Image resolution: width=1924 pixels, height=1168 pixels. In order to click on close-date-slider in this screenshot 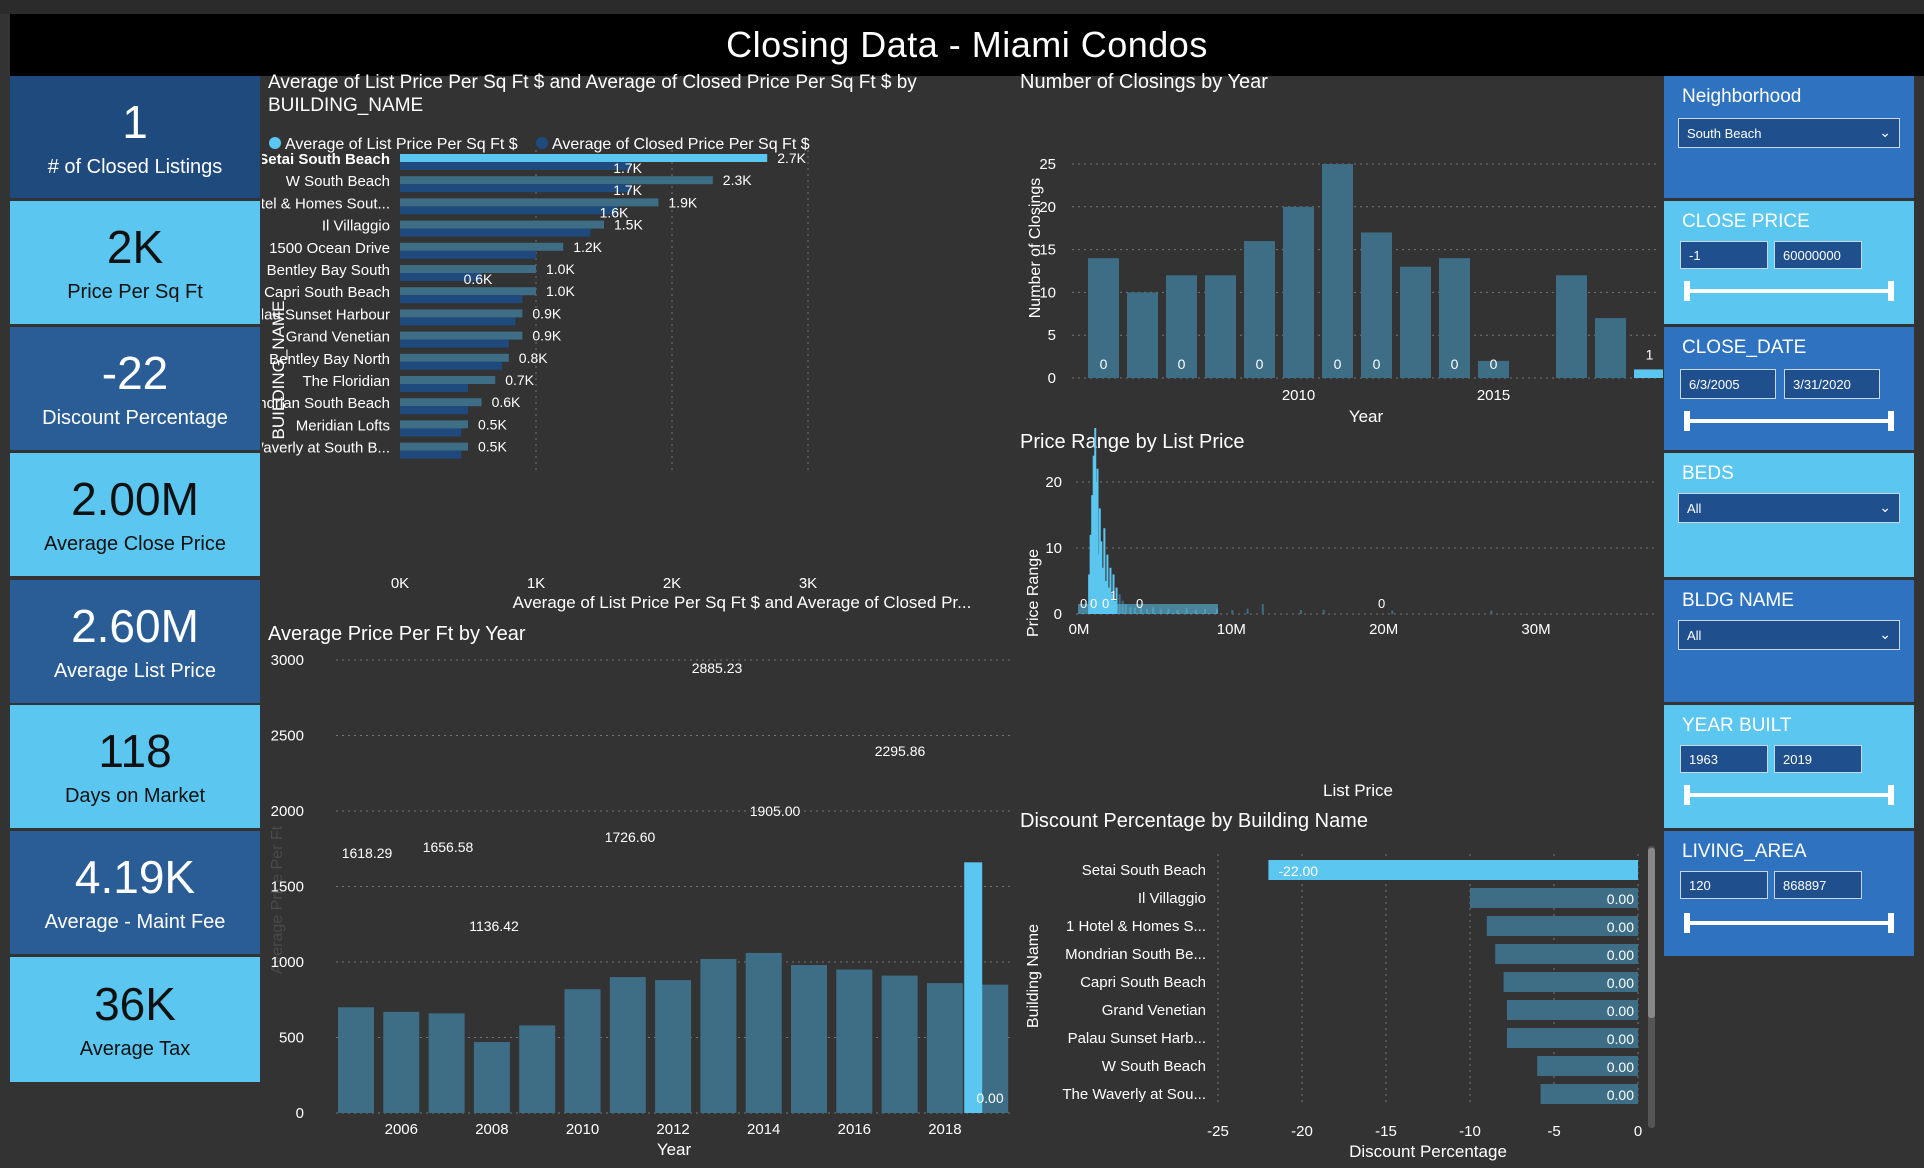, I will do `click(1789, 421)`.